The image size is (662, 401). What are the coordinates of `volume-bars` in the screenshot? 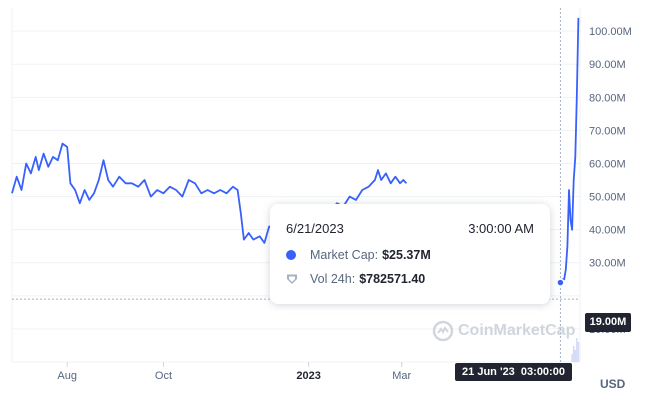 It's located at (575, 350).